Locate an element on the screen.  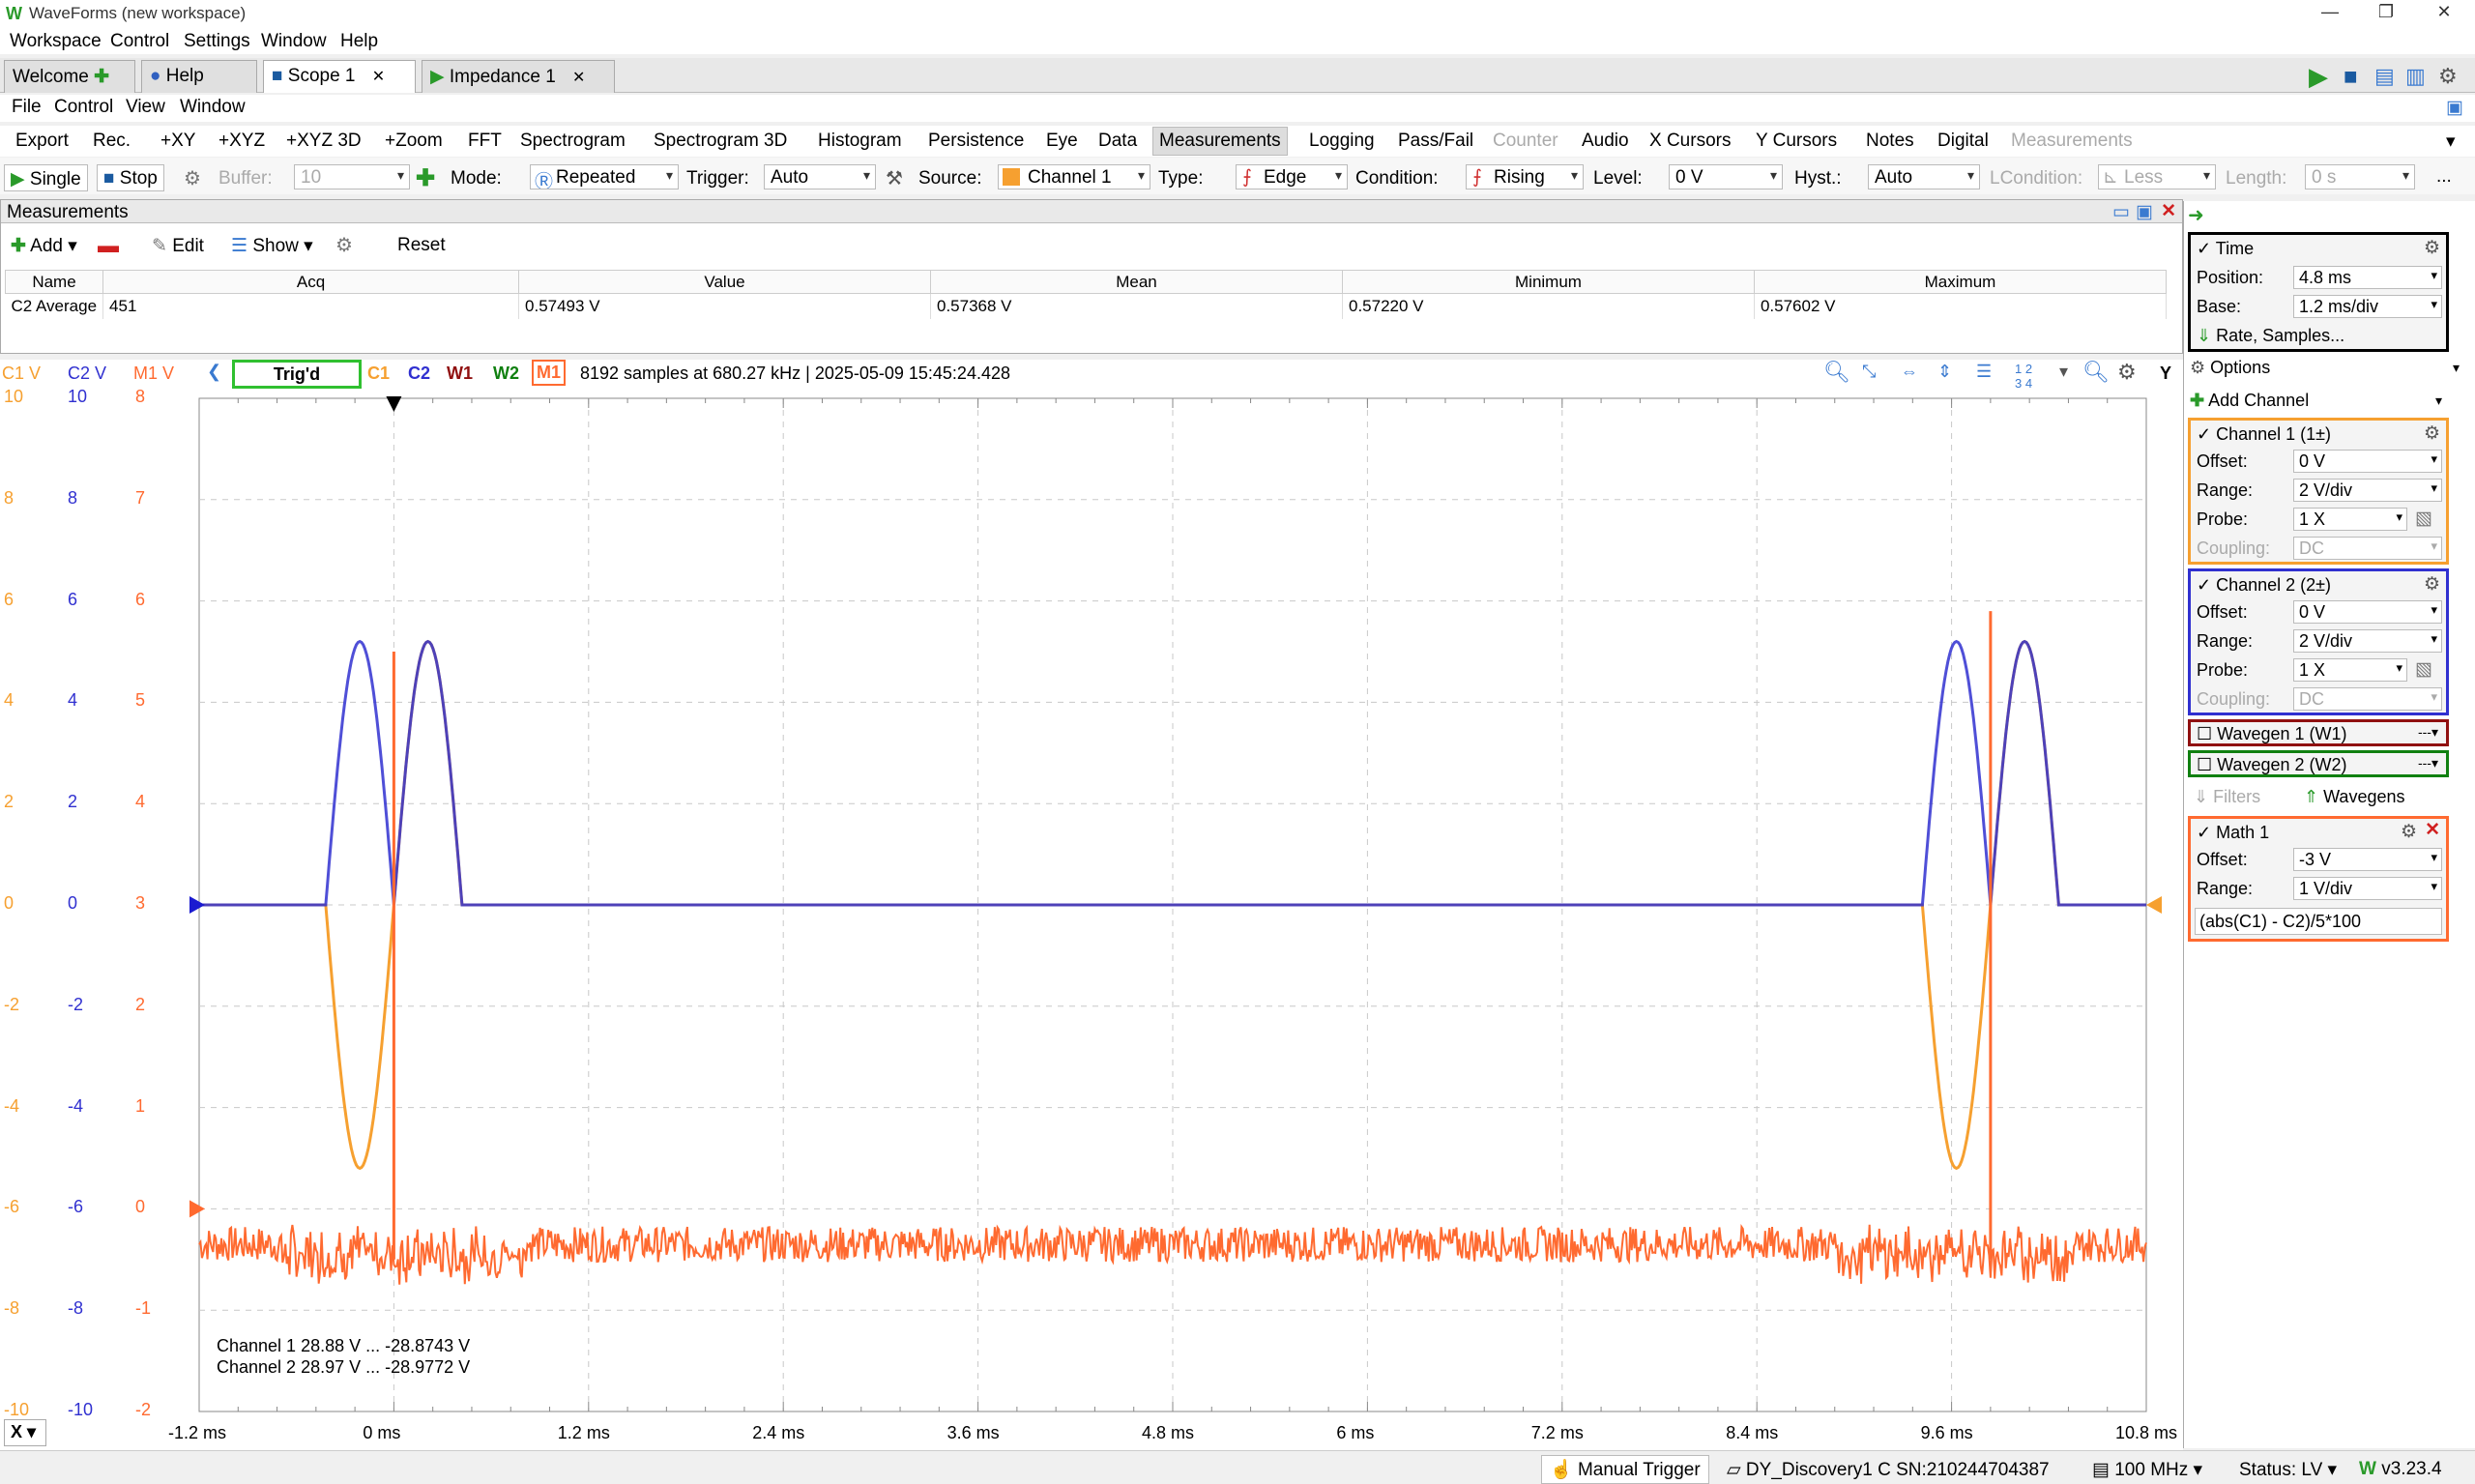
frequency-status: ▤ 100 MHz ▾ is located at coordinates (2147, 1470).